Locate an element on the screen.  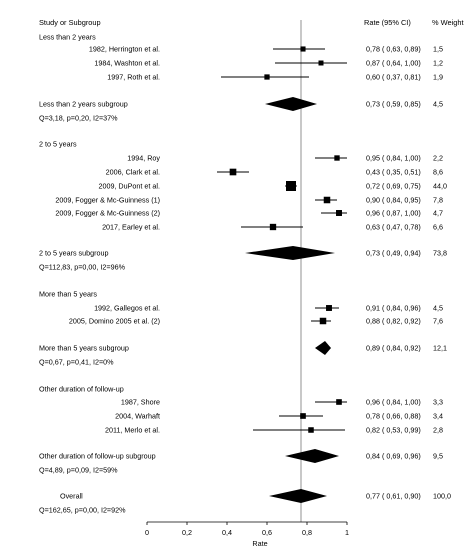
weight: 3,3 is located at coordinates (438, 402).